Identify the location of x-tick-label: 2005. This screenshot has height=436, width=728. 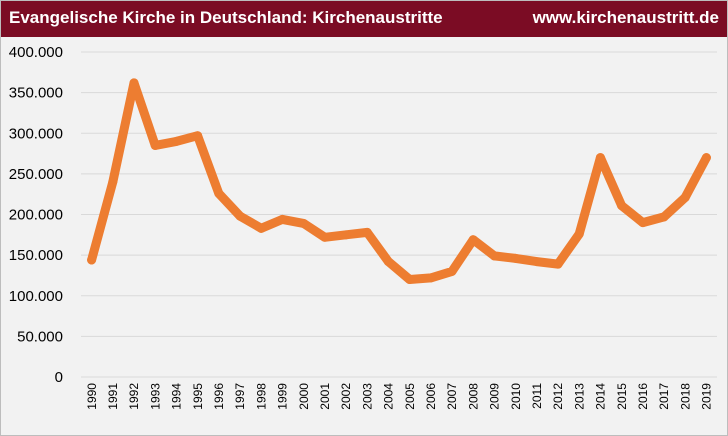
(410, 396).